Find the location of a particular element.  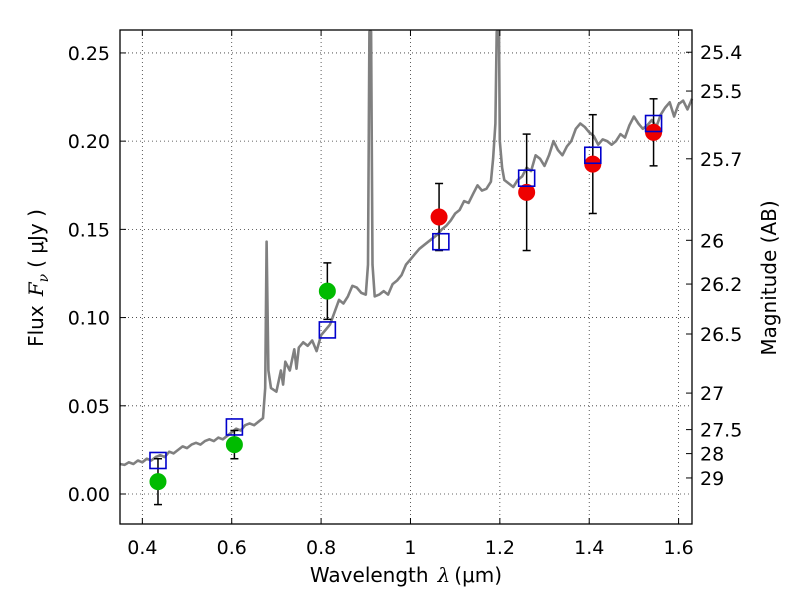

magnitude-tick-label: 25.4 is located at coordinates (721, 53).